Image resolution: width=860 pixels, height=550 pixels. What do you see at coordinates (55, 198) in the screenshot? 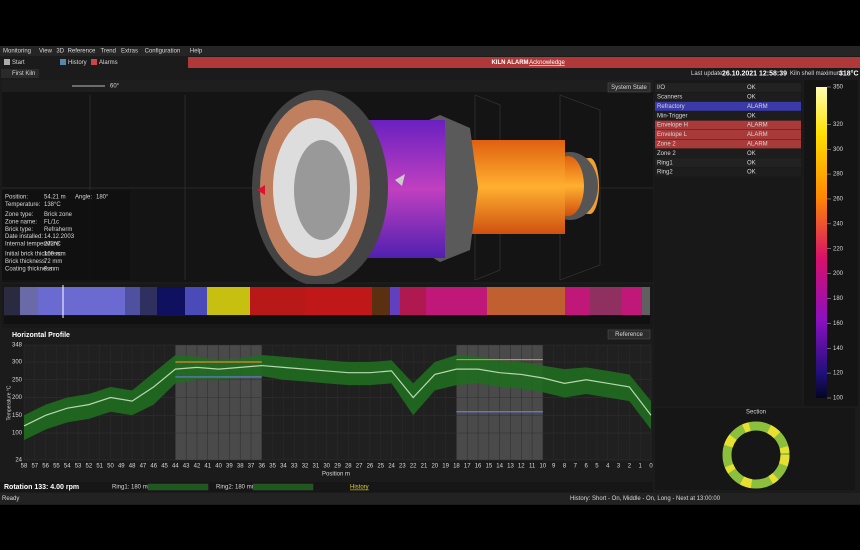
I see `info-value: 54.21 m` at bounding box center [55, 198].